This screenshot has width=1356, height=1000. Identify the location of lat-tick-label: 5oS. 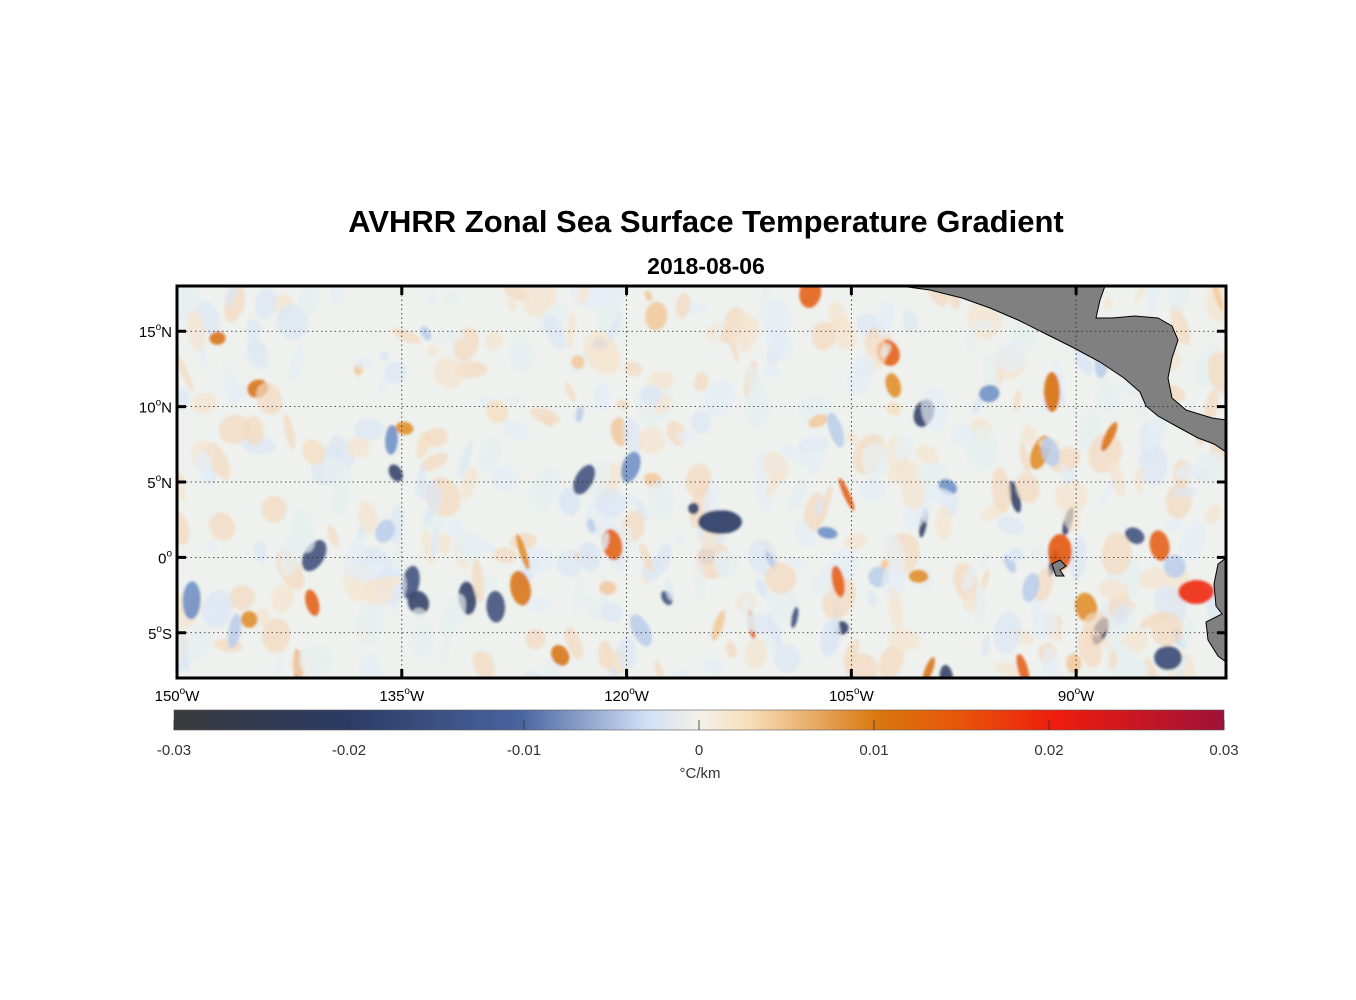
(160, 633).